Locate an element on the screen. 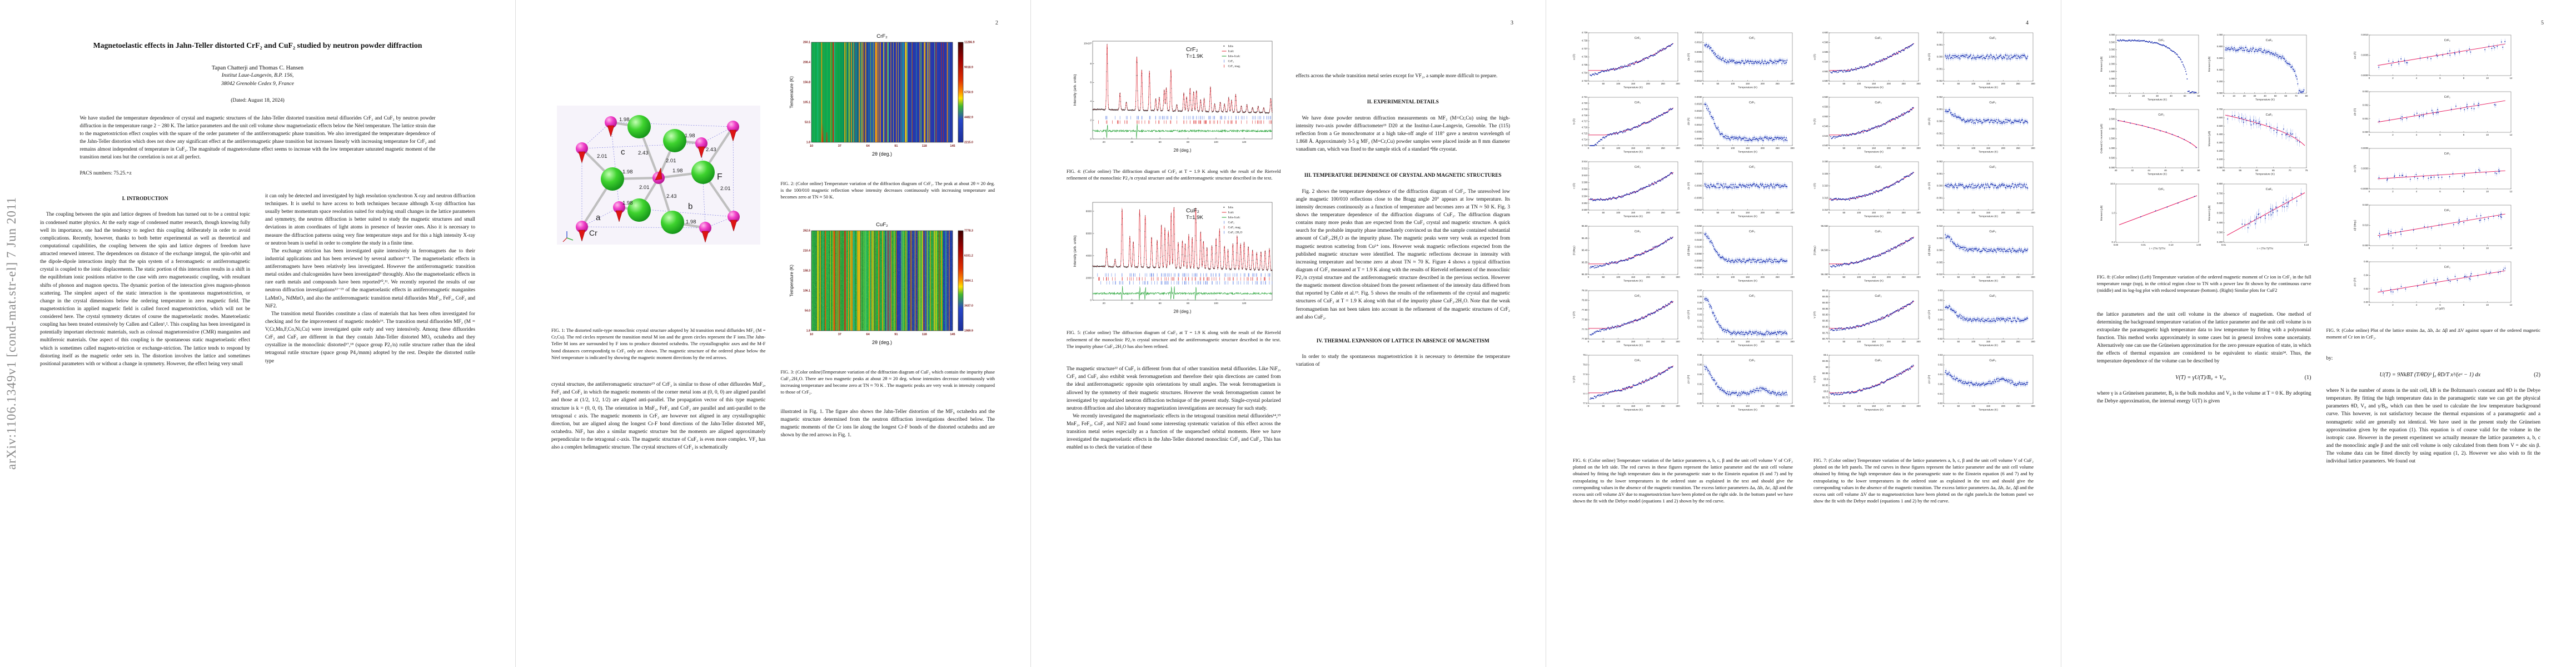  equation-1: V(T) = γU(T)/B₀ + V₀, (1) is located at coordinates (2204, 378).